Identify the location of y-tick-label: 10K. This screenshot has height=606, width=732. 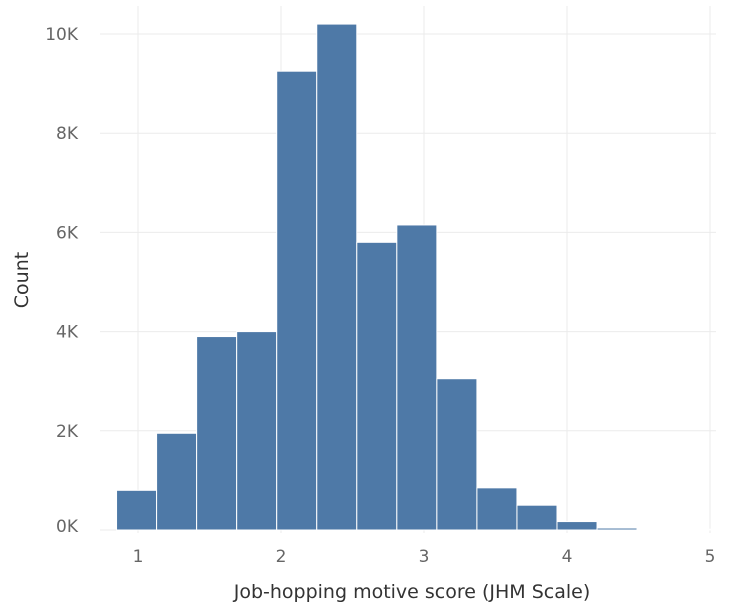
(62, 35).